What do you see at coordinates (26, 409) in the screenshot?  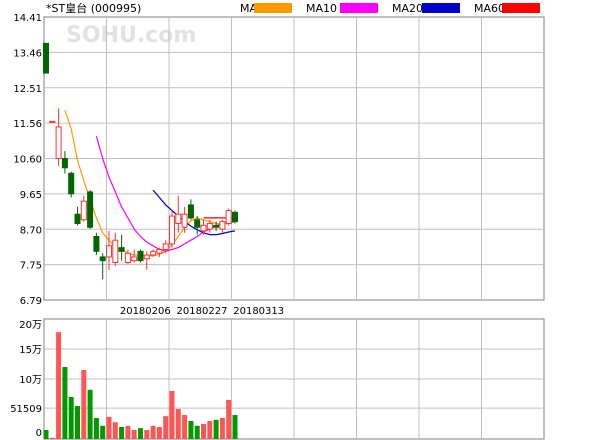 I see `volume-y-tick-label: 51509` at bounding box center [26, 409].